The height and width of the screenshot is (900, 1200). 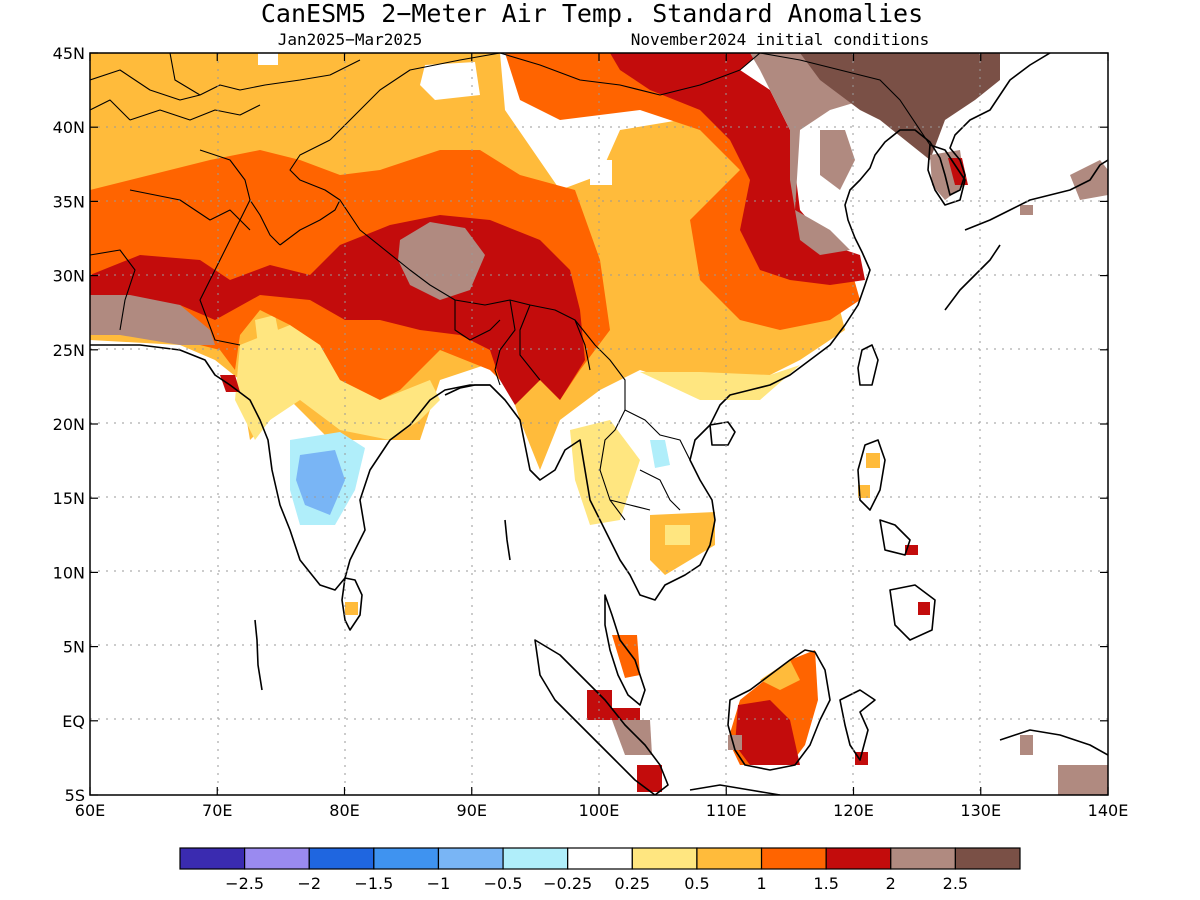 I want to click on colorbar-label: −0.5, so click(x=503, y=883).